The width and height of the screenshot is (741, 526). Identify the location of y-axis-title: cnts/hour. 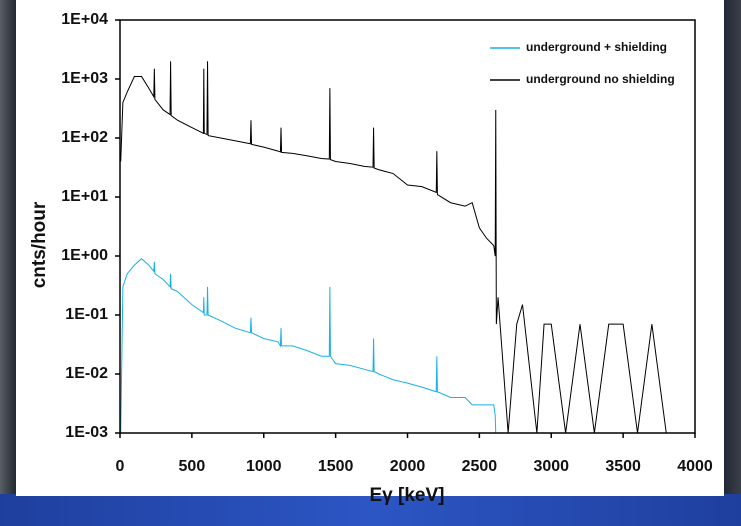
(39, 244).